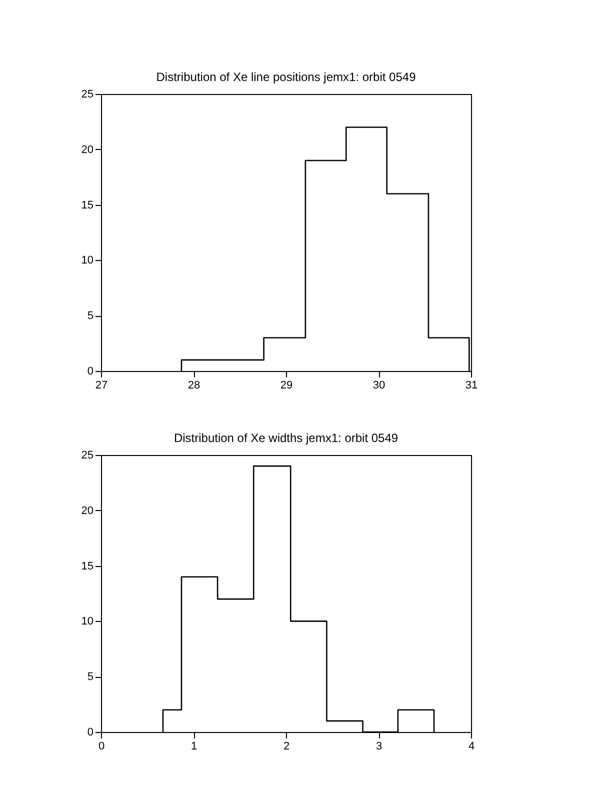 The width and height of the screenshot is (612, 792). Describe the element at coordinates (286, 746) in the screenshot. I see `x-tick-label: 2` at that location.